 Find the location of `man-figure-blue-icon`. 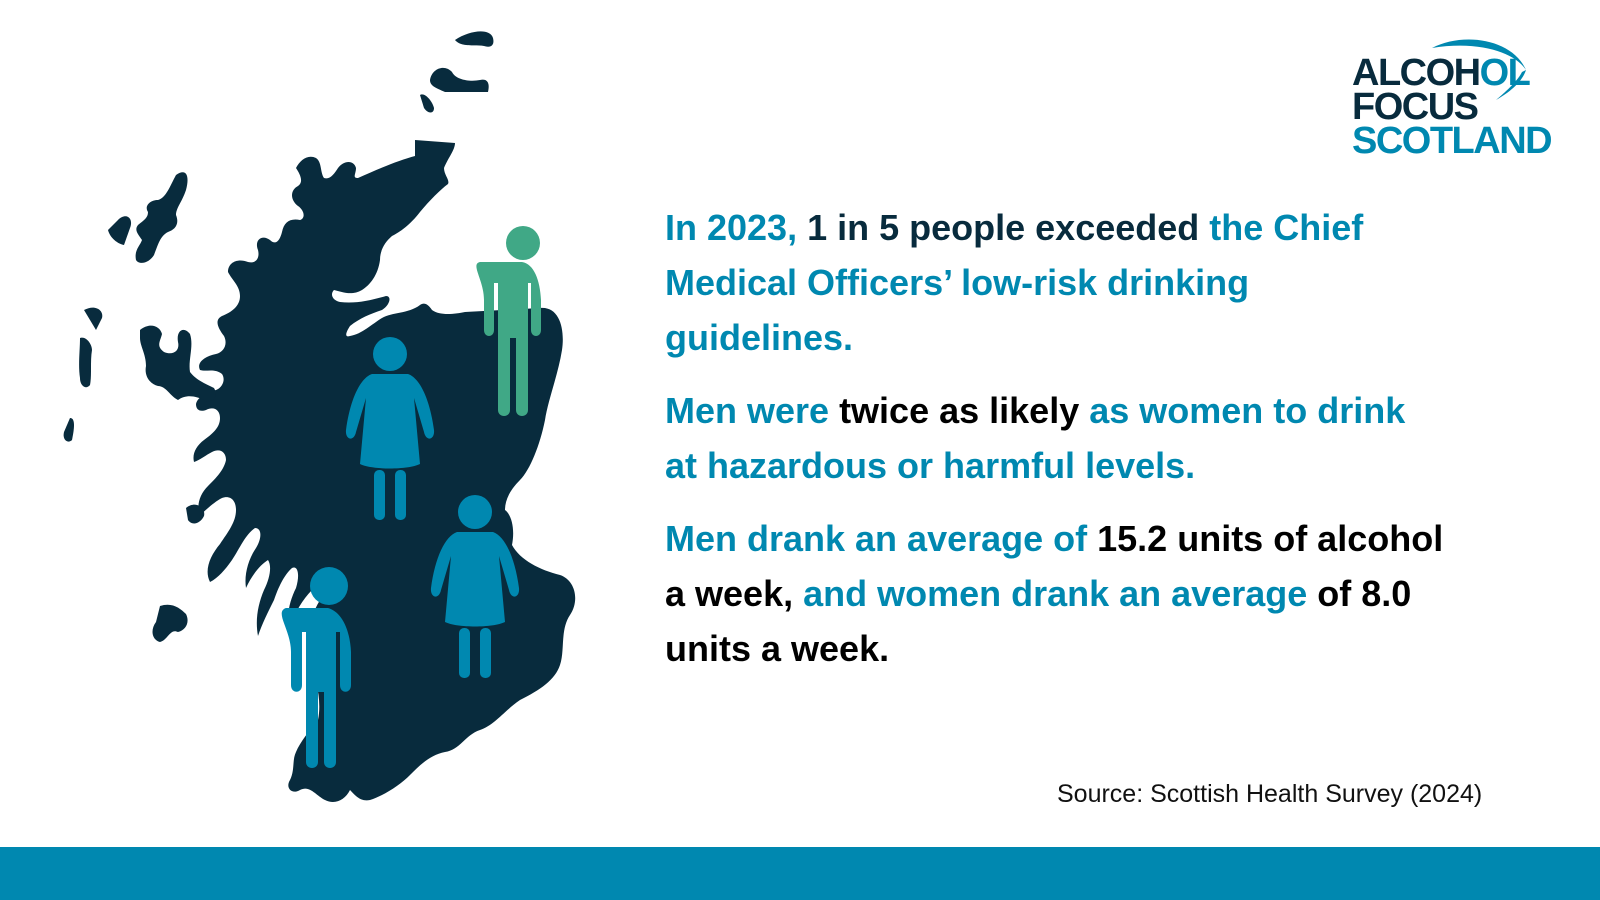

man-figure-blue-icon is located at coordinates (316, 667).